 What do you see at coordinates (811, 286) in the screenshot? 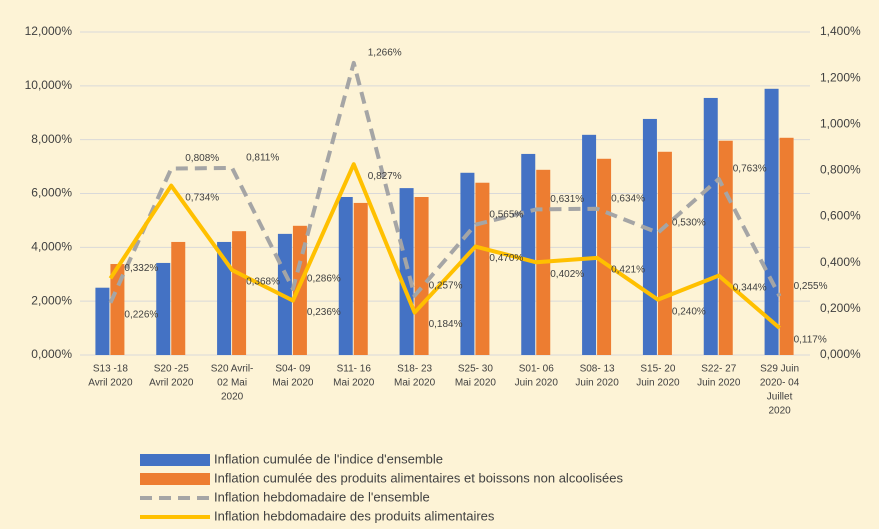
I see `data-label: 0,255%` at bounding box center [811, 286].